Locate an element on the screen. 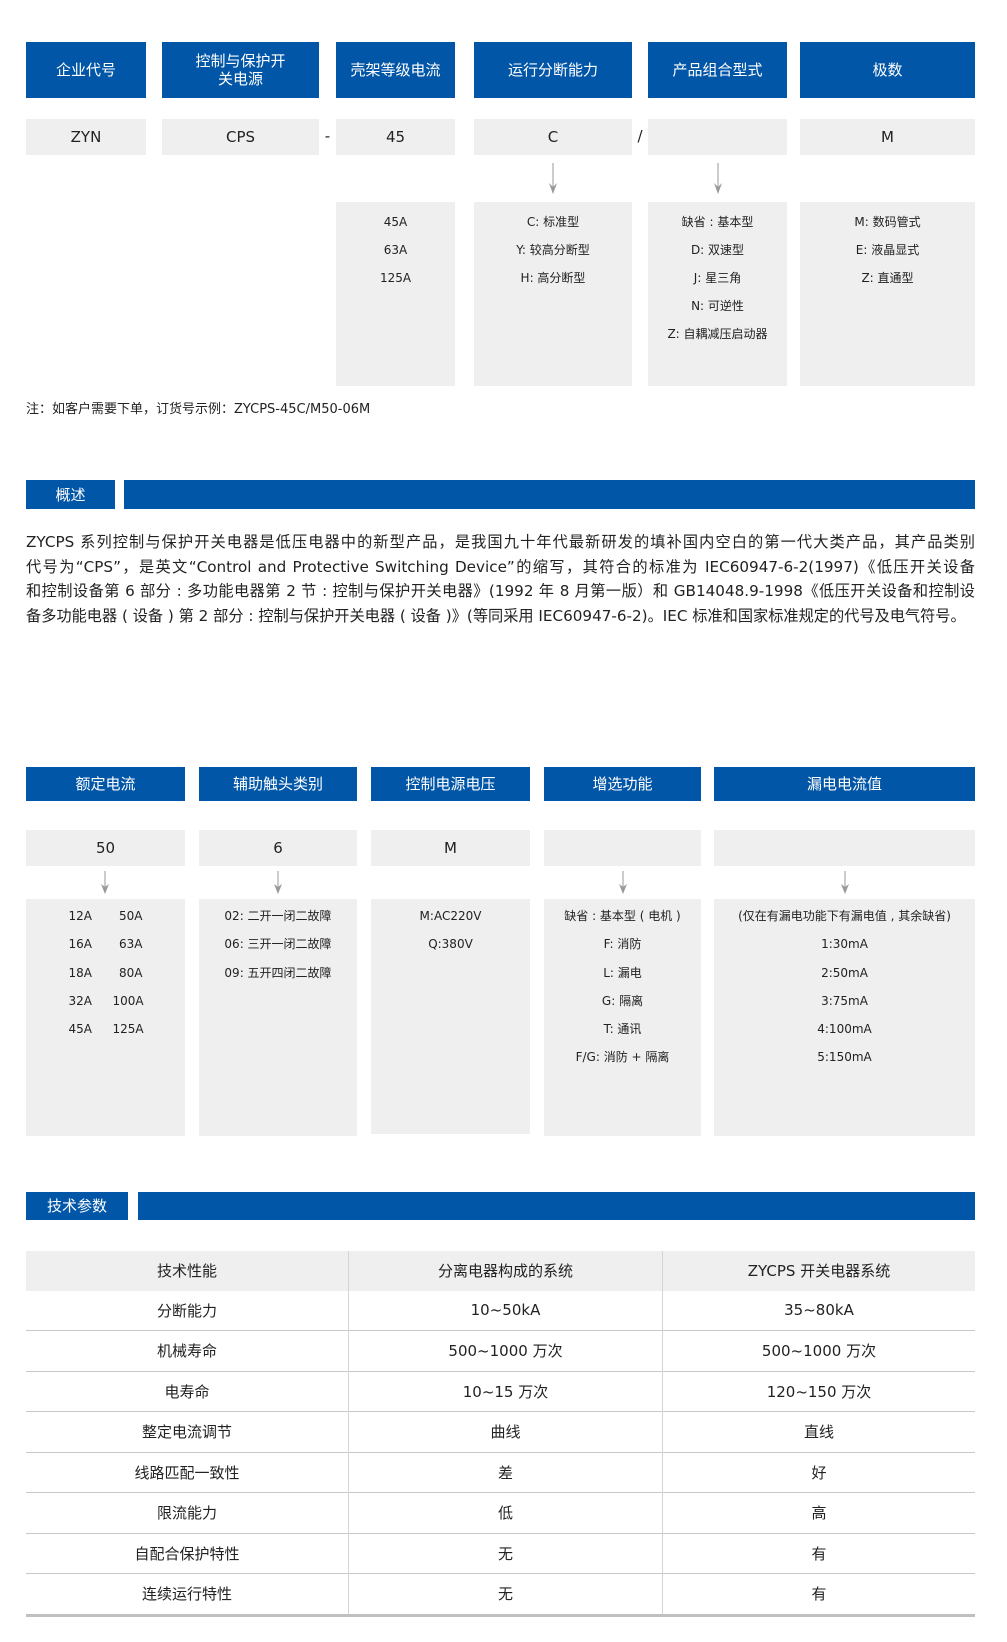 The height and width of the screenshot is (1642, 1007). table-row: 机械寿命 500~1000 万次 500~1000 万次 is located at coordinates (500, 1350).